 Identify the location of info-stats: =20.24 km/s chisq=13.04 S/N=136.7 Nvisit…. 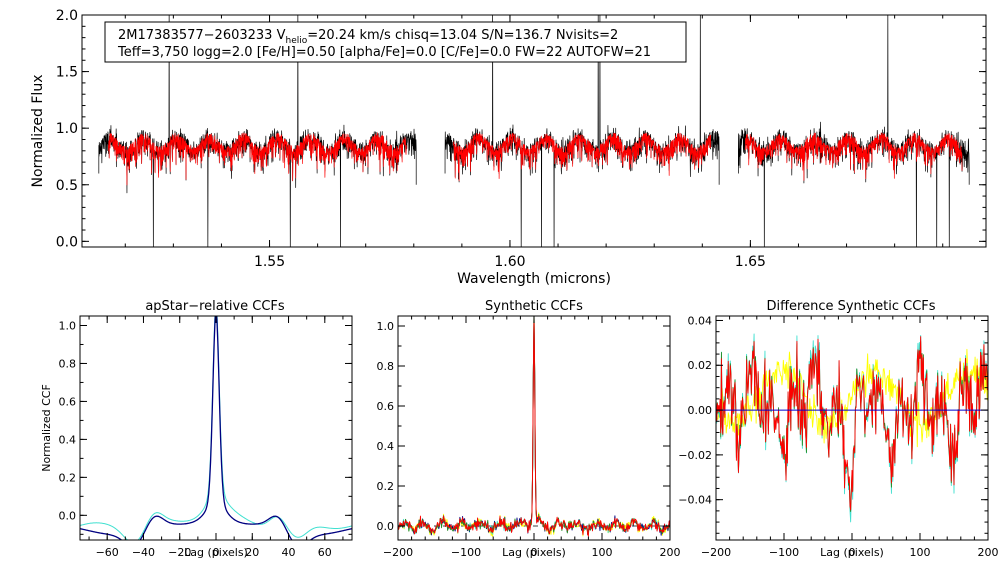
(462, 35).